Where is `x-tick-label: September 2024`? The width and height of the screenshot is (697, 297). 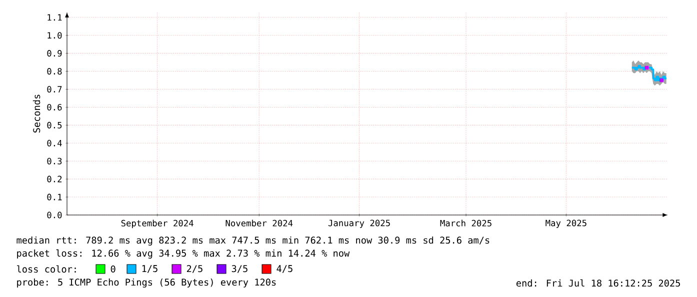
x-tick-label: September 2024 is located at coordinates (157, 224).